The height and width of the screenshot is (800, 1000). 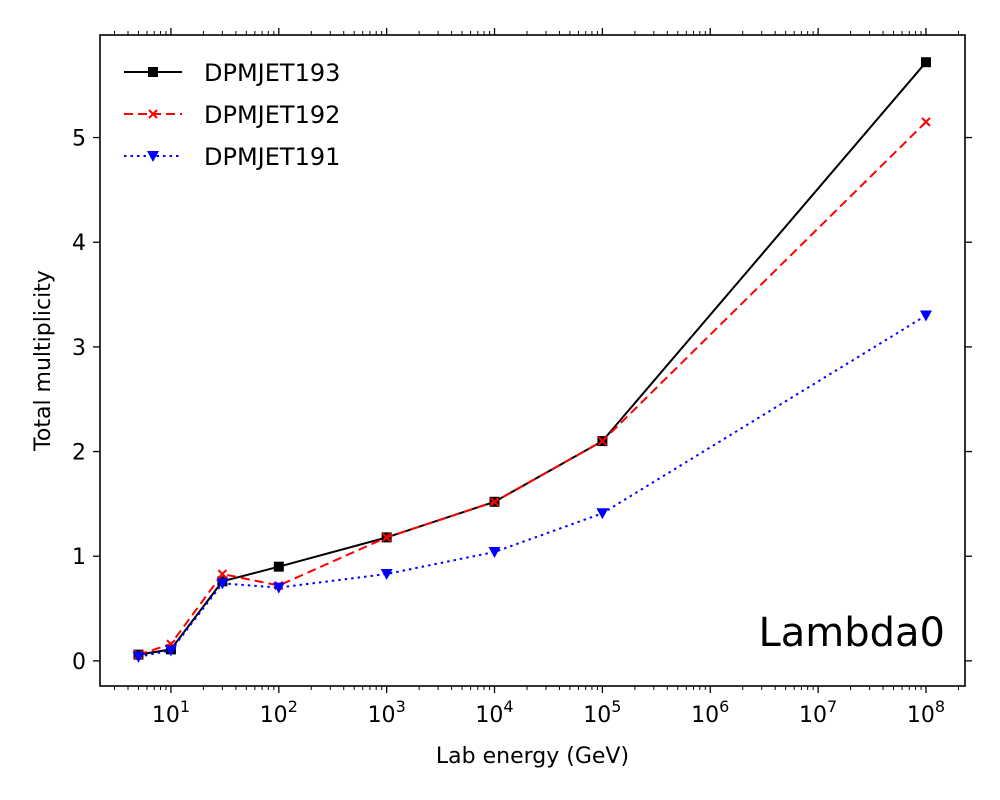 What do you see at coordinates (79, 453) in the screenshot?
I see `y-tick-label: 2` at bounding box center [79, 453].